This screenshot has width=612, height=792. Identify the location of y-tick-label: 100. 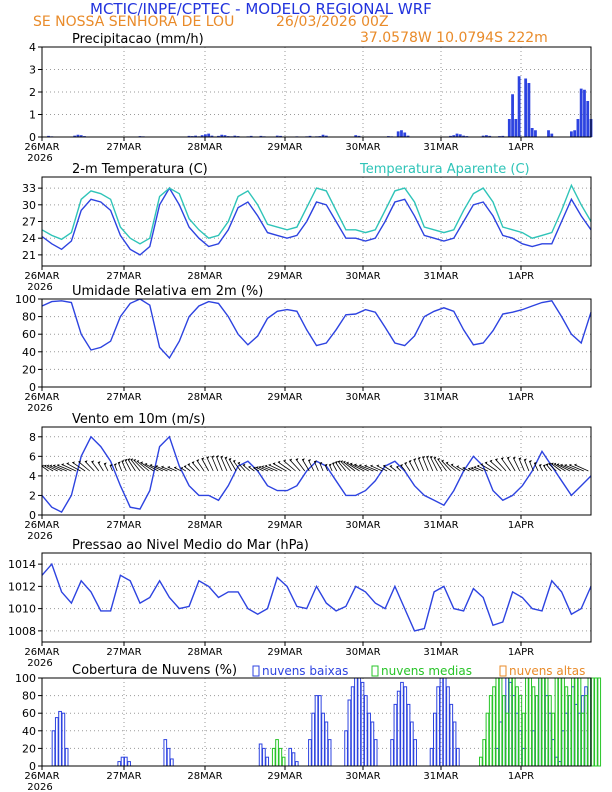
(25, 299).